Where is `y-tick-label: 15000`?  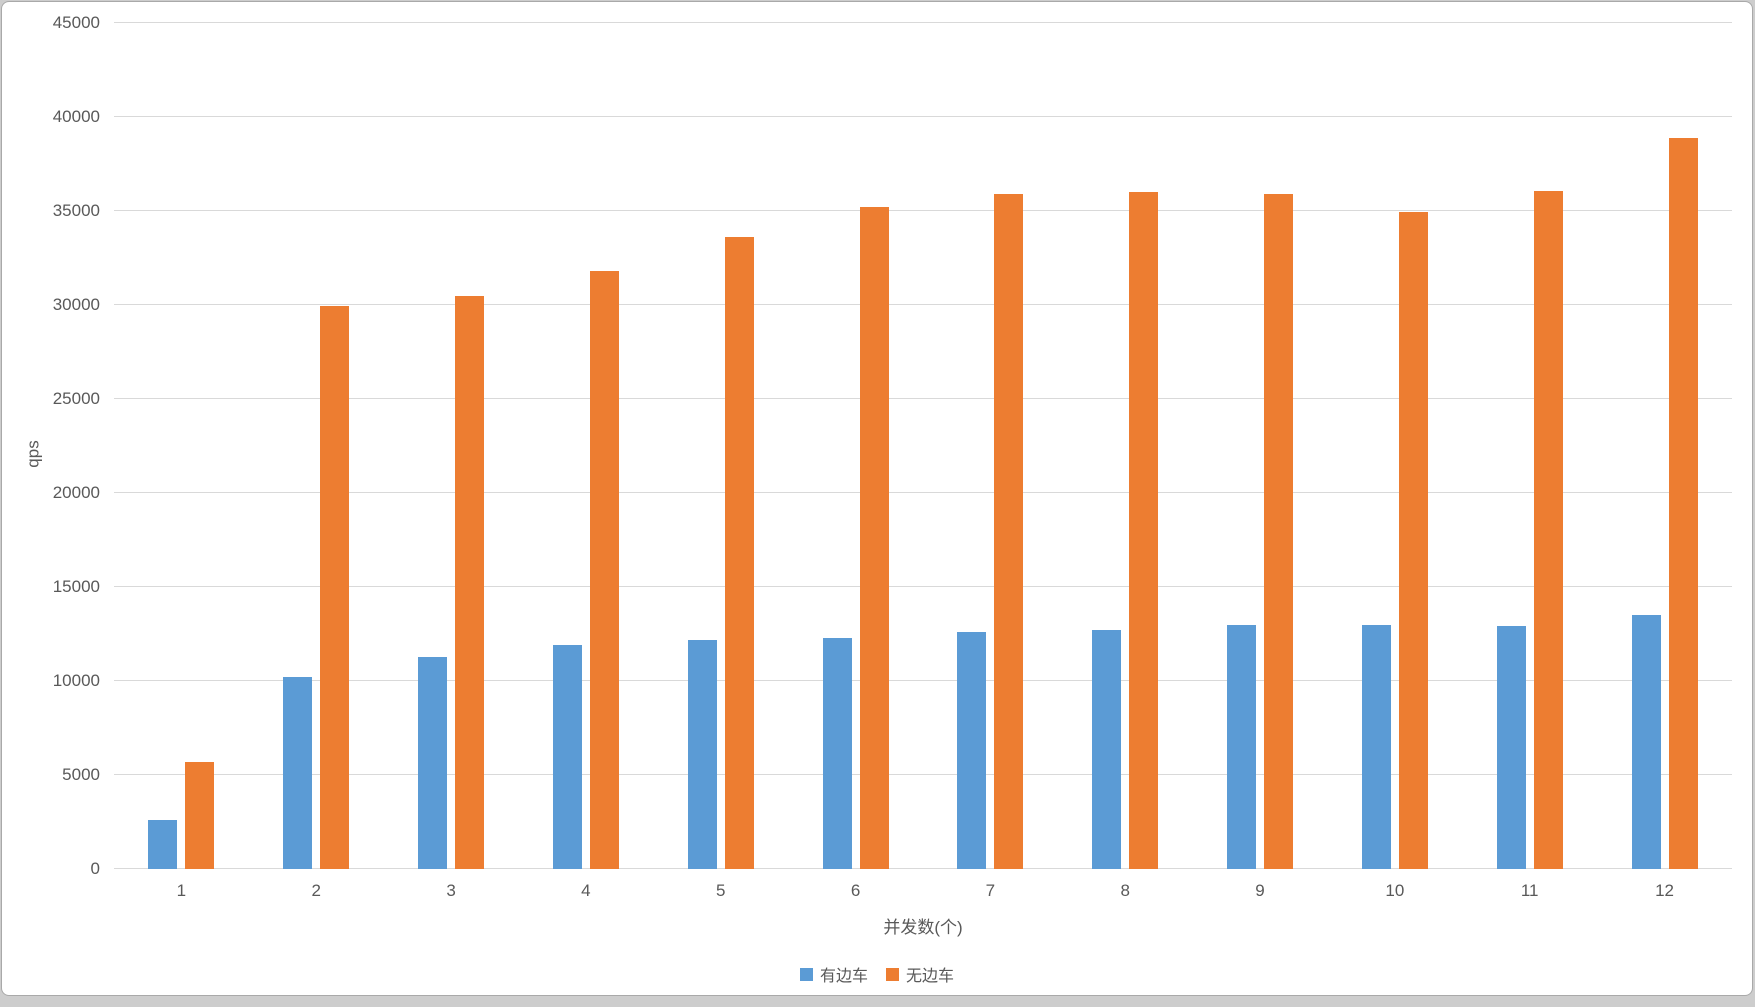 y-tick-label: 15000 is located at coordinates (76, 587).